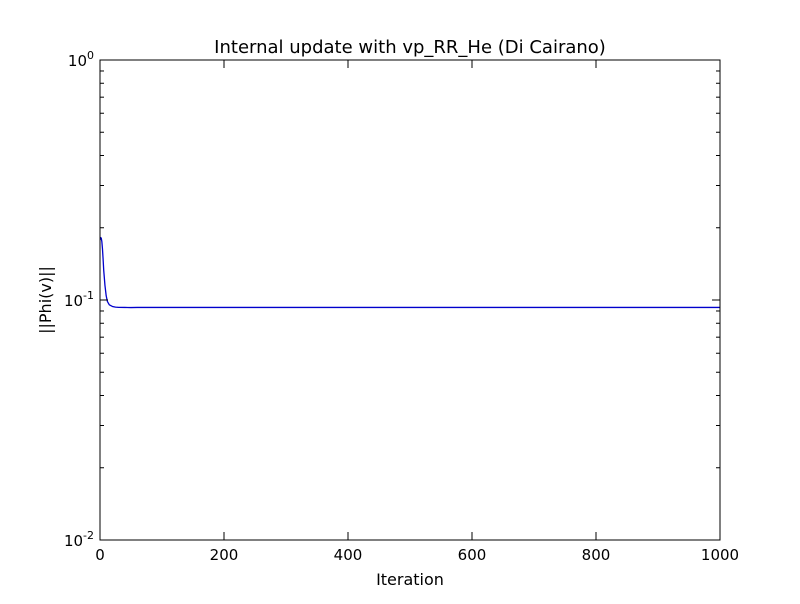 This screenshot has width=800, height=604. Describe the element at coordinates (81, 59) in the screenshot. I see `y-tick-label: 10⁰` at that location.